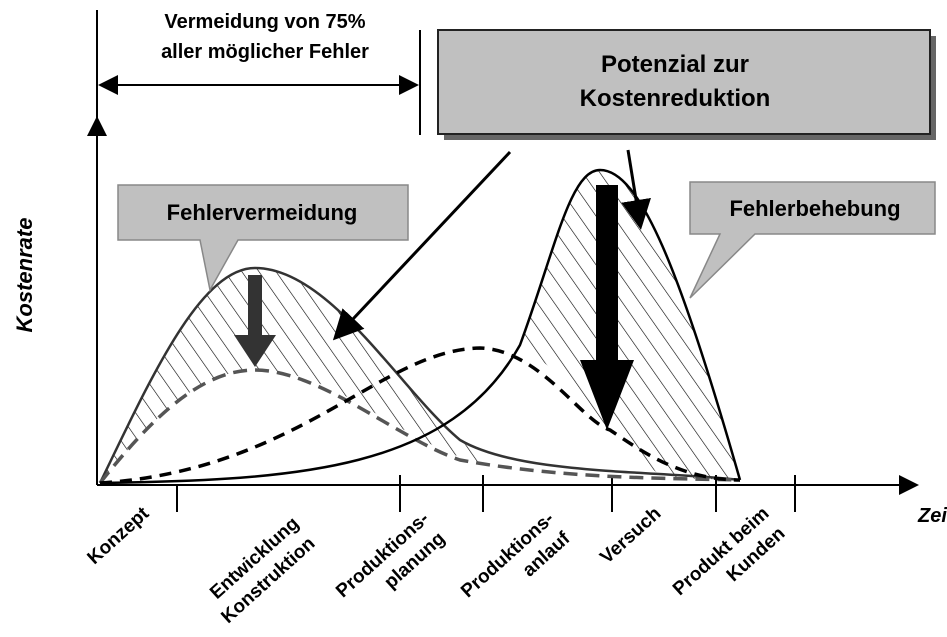  I want to click on y-axis-label: Kostenrate, so click(24, 275).